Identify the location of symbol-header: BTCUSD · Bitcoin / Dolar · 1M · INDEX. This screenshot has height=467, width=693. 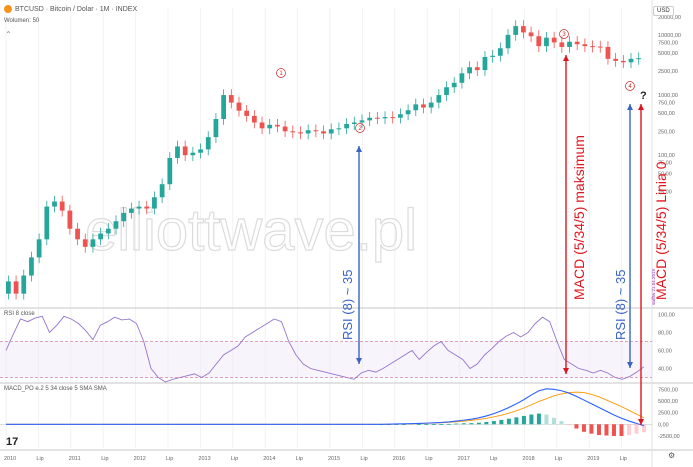
(70, 9).